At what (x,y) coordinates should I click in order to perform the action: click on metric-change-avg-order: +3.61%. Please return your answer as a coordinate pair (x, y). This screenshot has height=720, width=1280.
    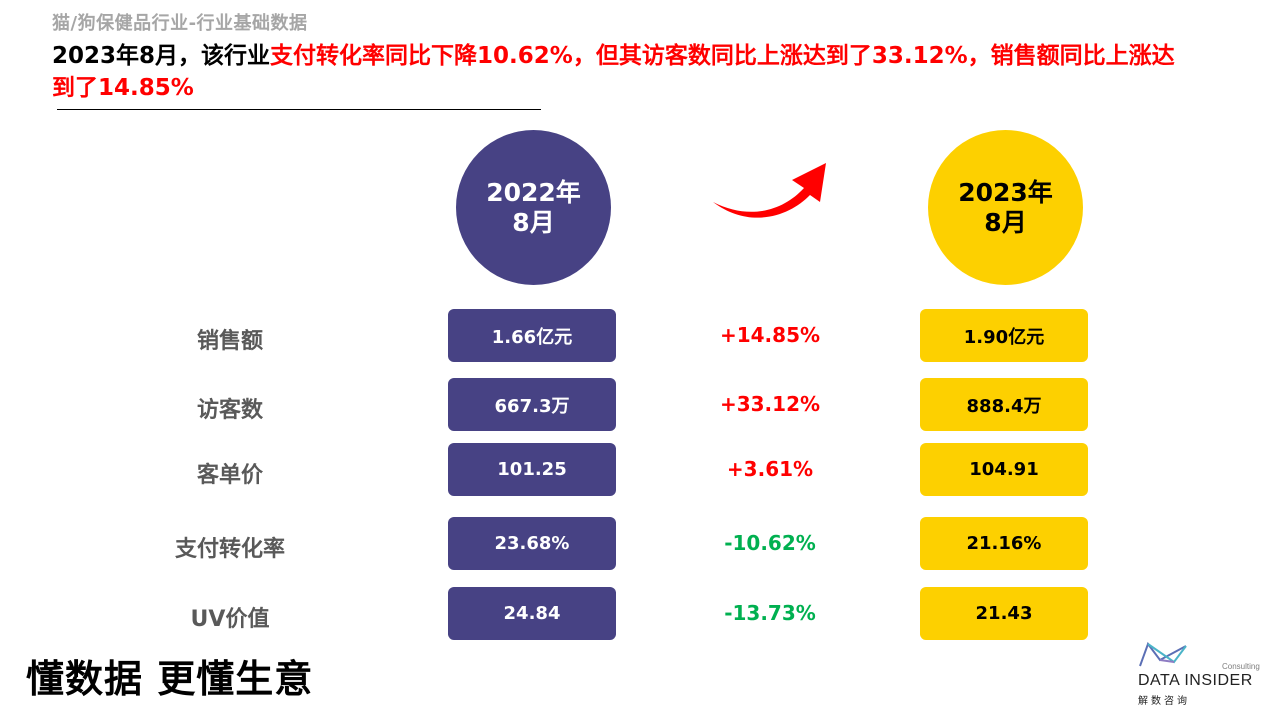
    Looking at the image, I should click on (770, 469).